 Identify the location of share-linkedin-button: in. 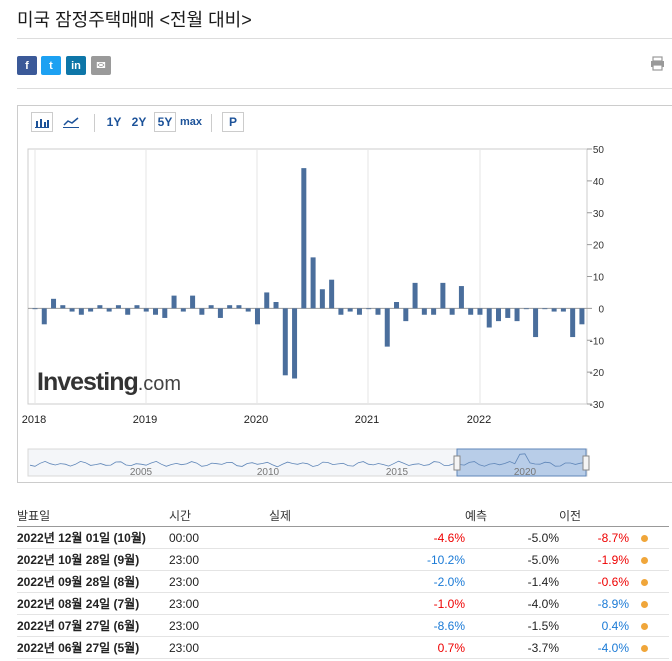
(76, 65).